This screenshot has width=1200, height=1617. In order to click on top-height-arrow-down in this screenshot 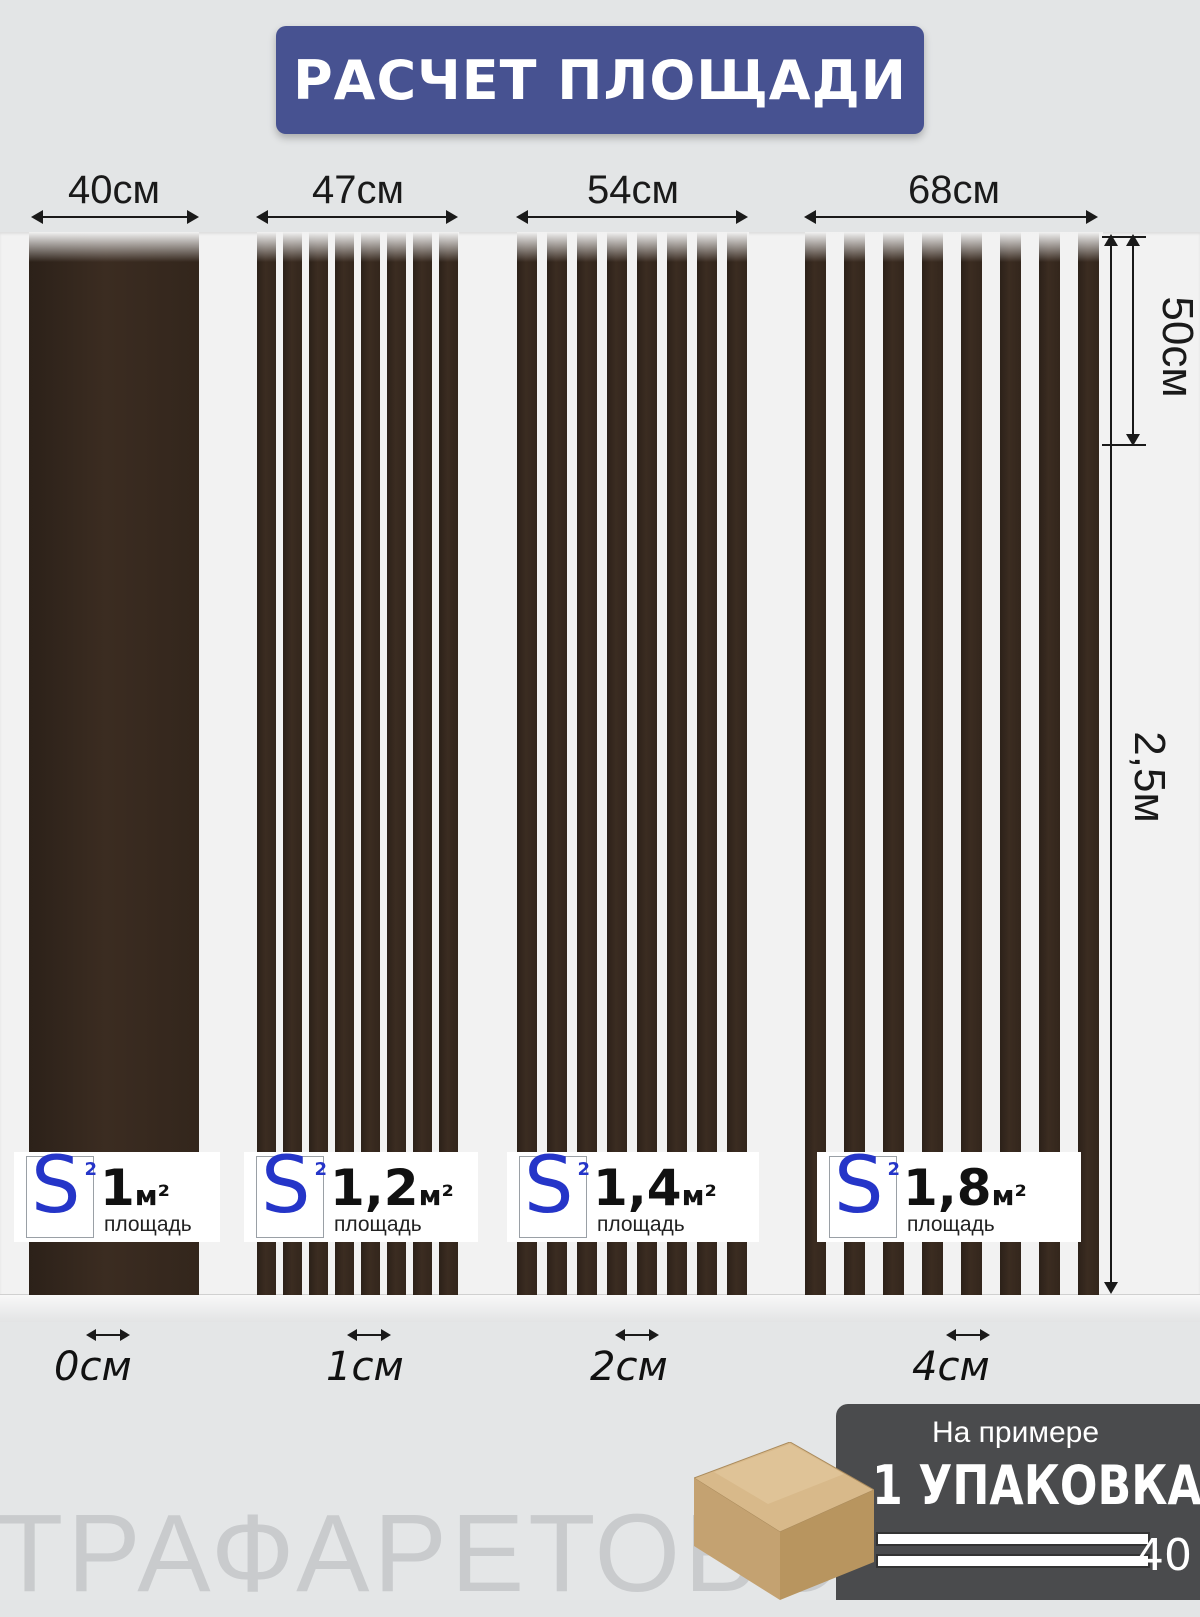, I will do `click(1133, 440)`.